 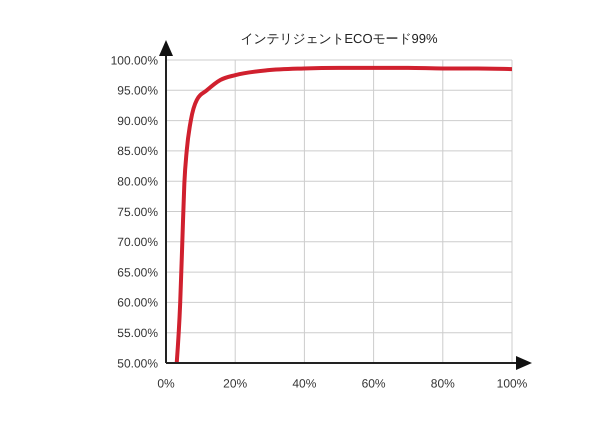 What do you see at coordinates (137, 333) in the screenshot?
I see `y-tick-label: 55.00%` at bounding box center [137, 333].